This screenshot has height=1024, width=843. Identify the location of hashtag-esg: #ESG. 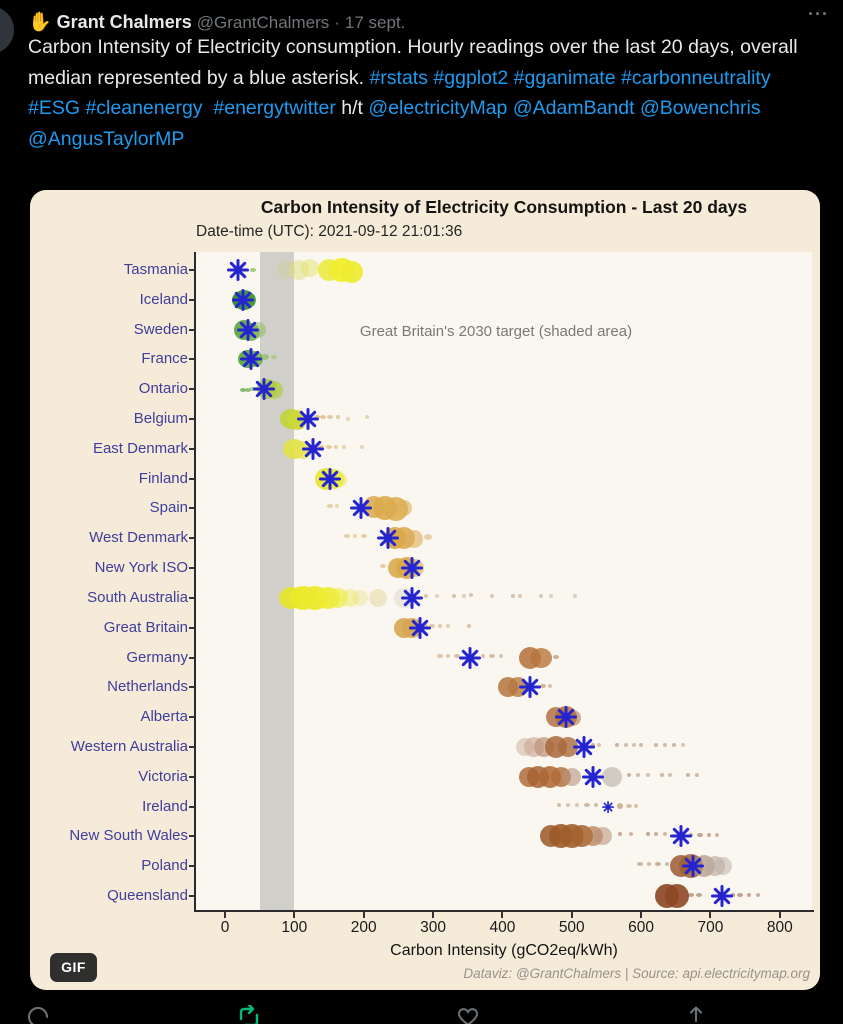
(54, 108).